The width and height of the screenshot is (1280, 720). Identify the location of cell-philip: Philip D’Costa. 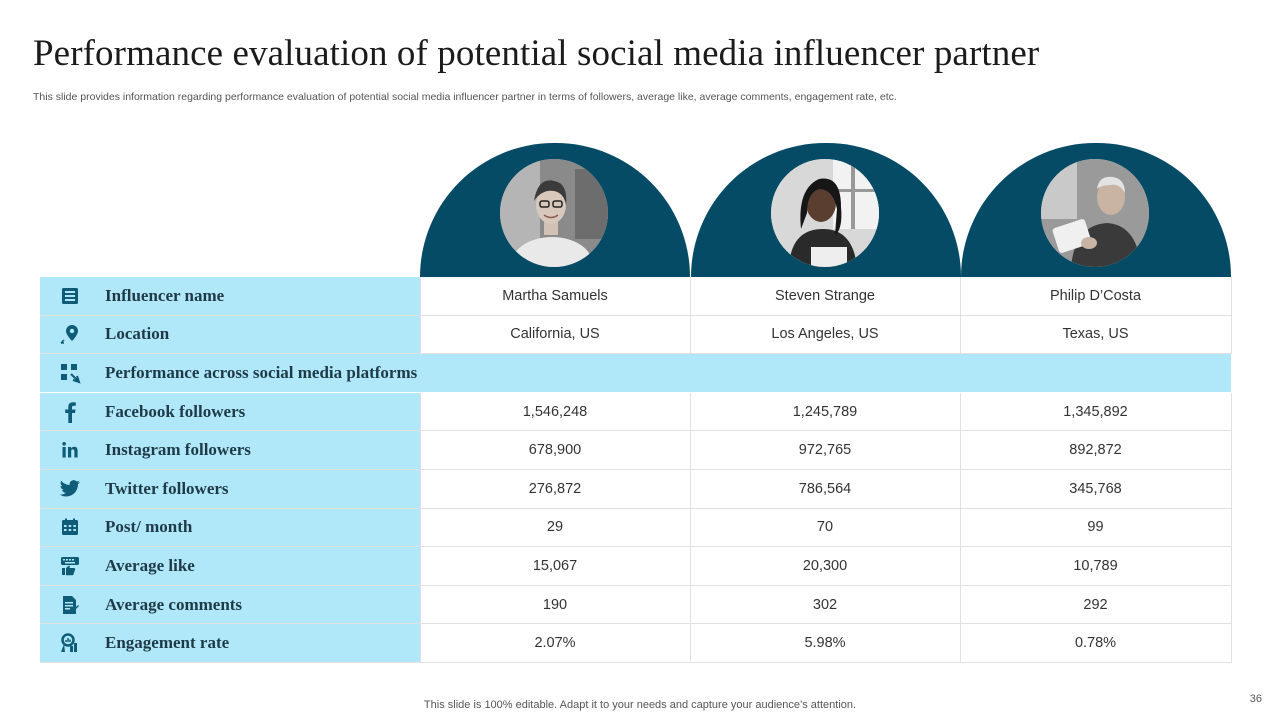
(1095, 296).